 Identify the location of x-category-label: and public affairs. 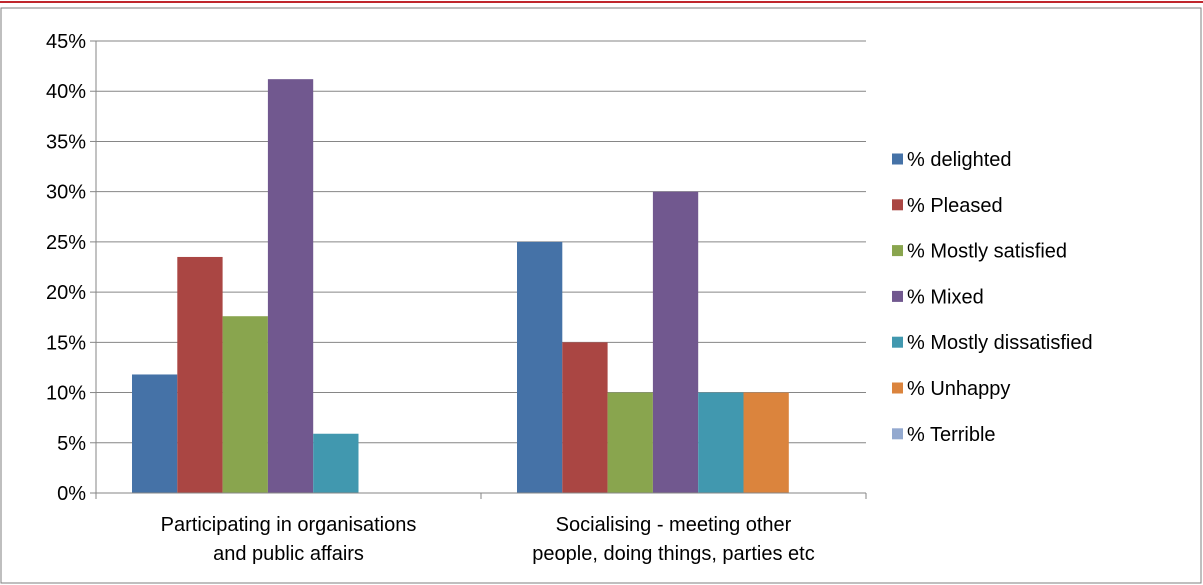
(288, 554).